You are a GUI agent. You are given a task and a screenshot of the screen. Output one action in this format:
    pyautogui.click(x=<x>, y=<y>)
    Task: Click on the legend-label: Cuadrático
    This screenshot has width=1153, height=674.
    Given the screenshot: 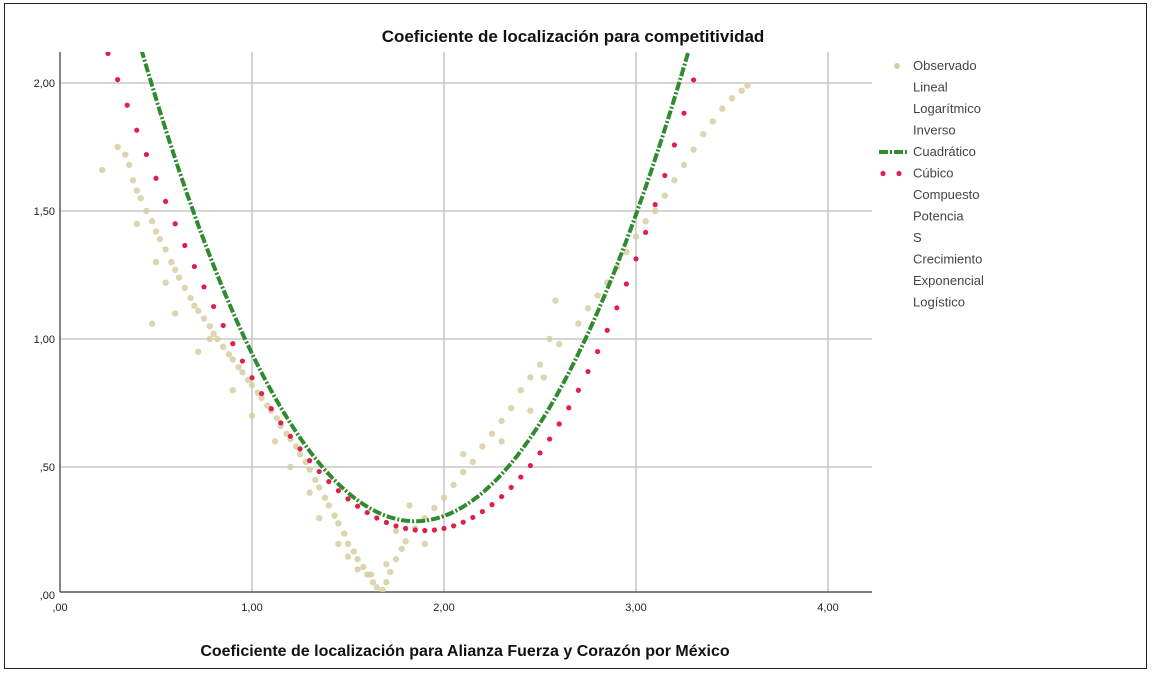 What is the action you would take?
    pyautogui.click(x=944, y=151)
    